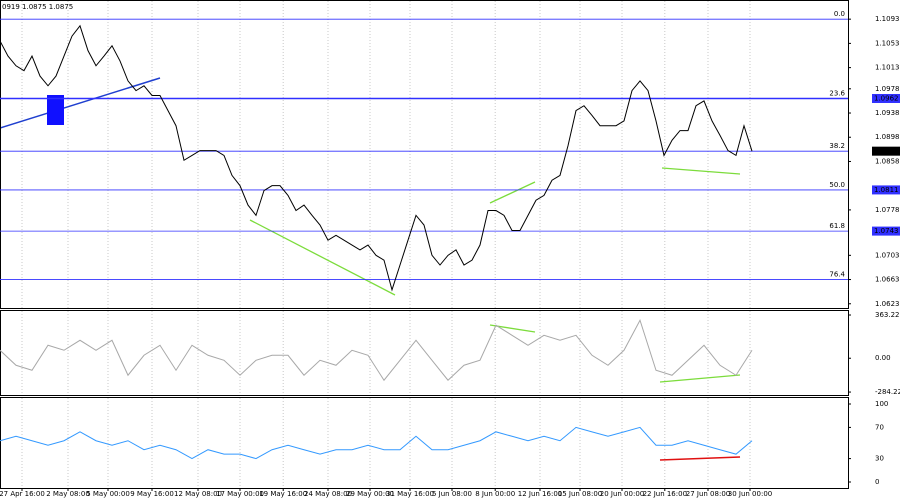  What do you see at coordinates (837, 185) in the screenshot?
I see `fib-label: 50.0` at bounding box center [837, 185].